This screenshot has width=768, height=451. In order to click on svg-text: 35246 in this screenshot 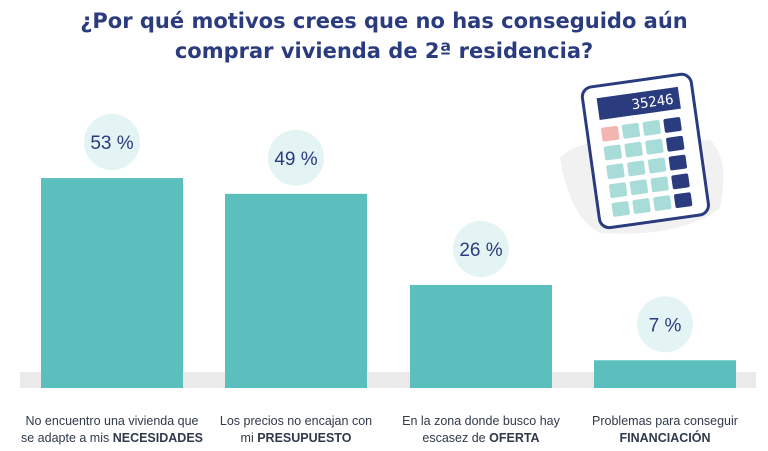, I will do `click(653, 103)`.